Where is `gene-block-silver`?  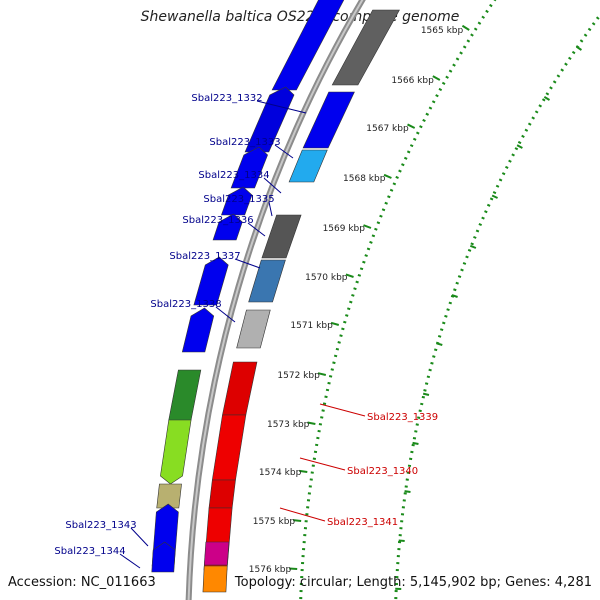 gene-block-silver is located at coordinates (253, 329).